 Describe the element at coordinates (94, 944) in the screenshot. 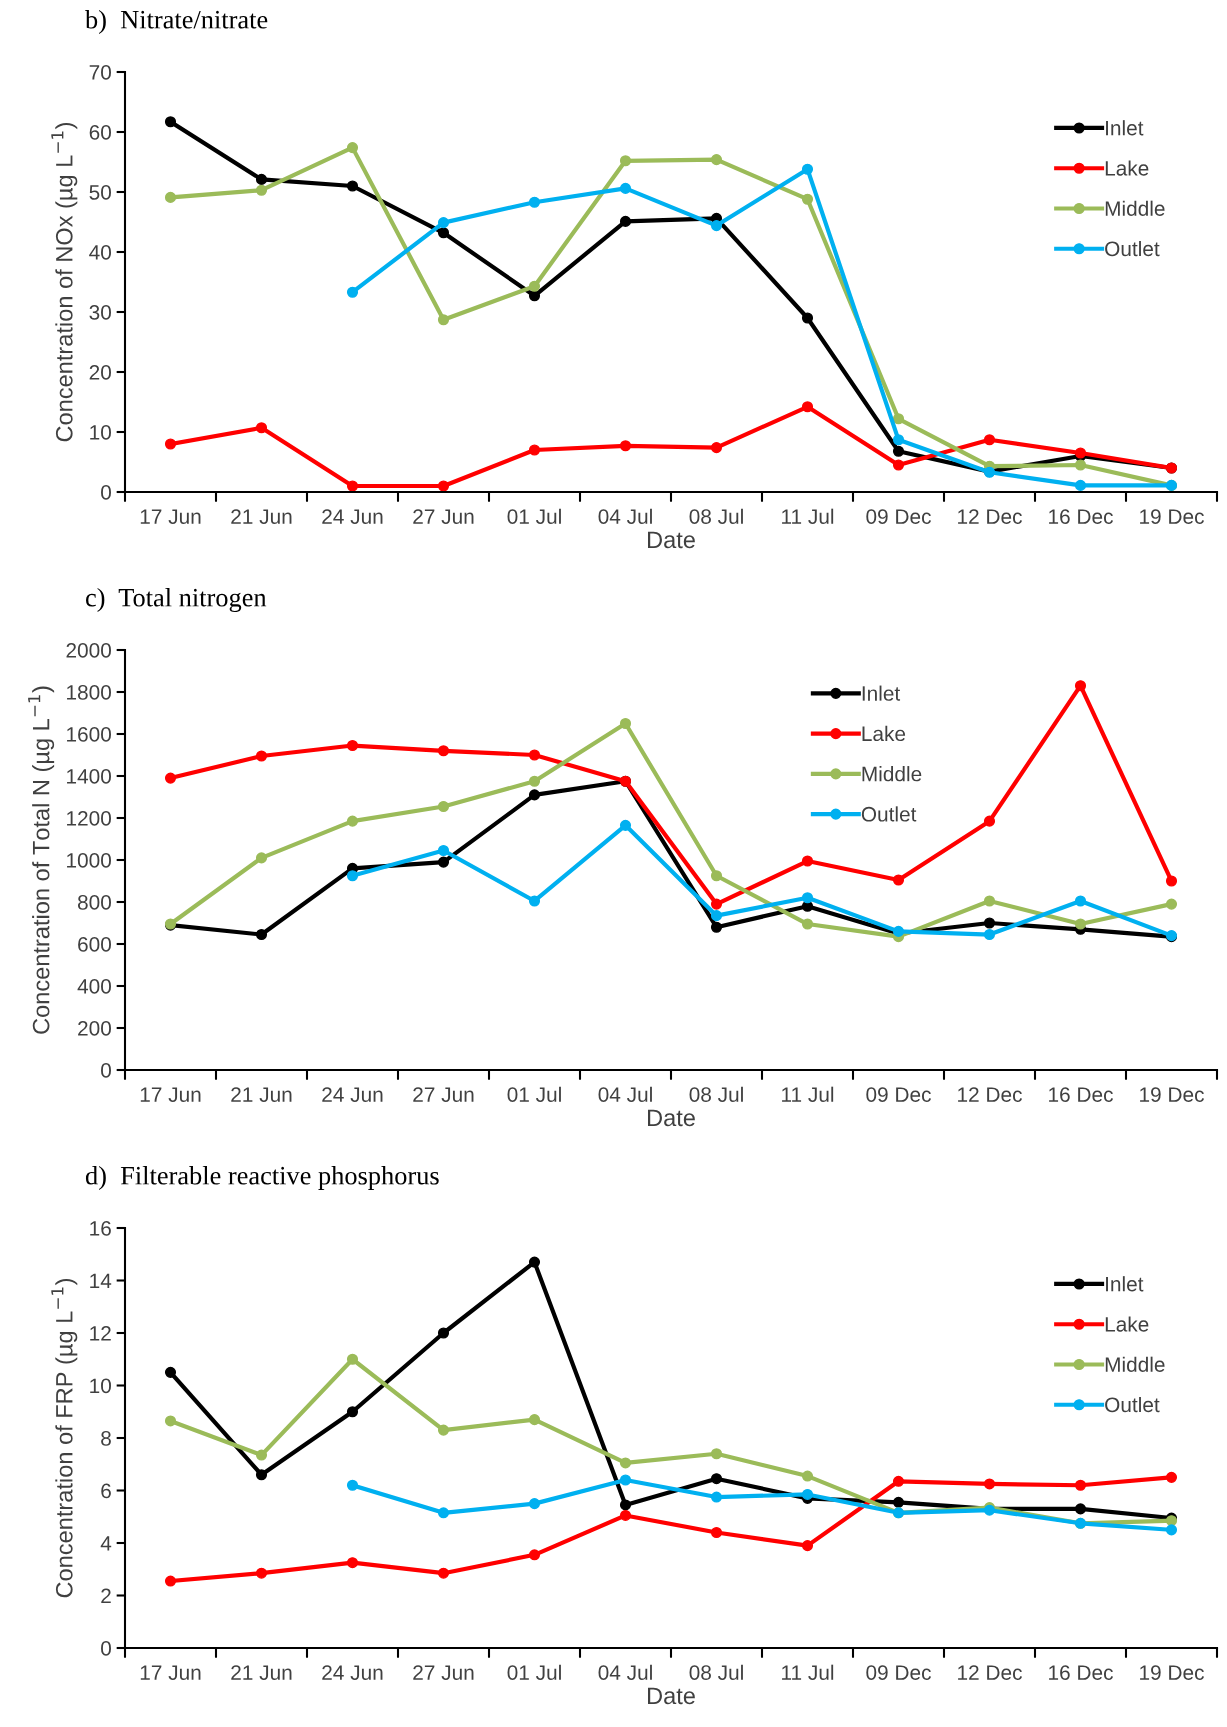

I see `y-tick-label: 600` at that location.